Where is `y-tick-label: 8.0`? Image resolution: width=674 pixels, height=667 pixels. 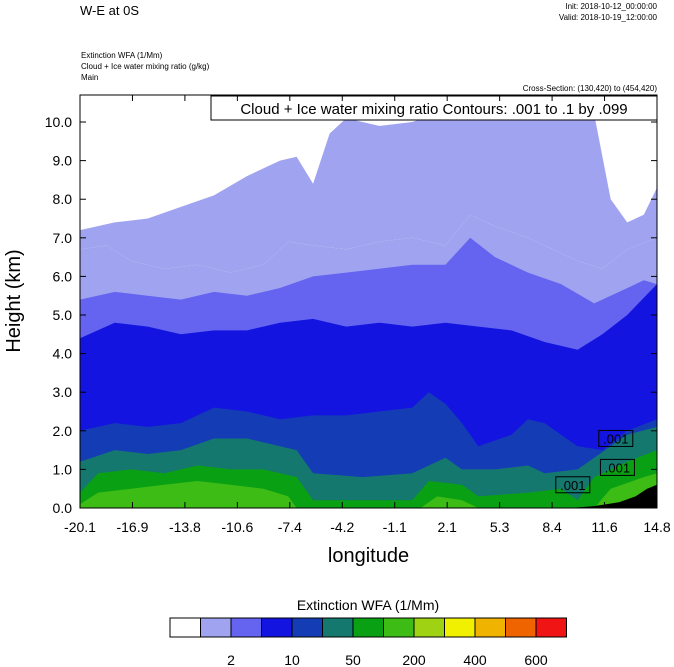
y-tick-label: 8.0 is located at coordinates (63, 199).